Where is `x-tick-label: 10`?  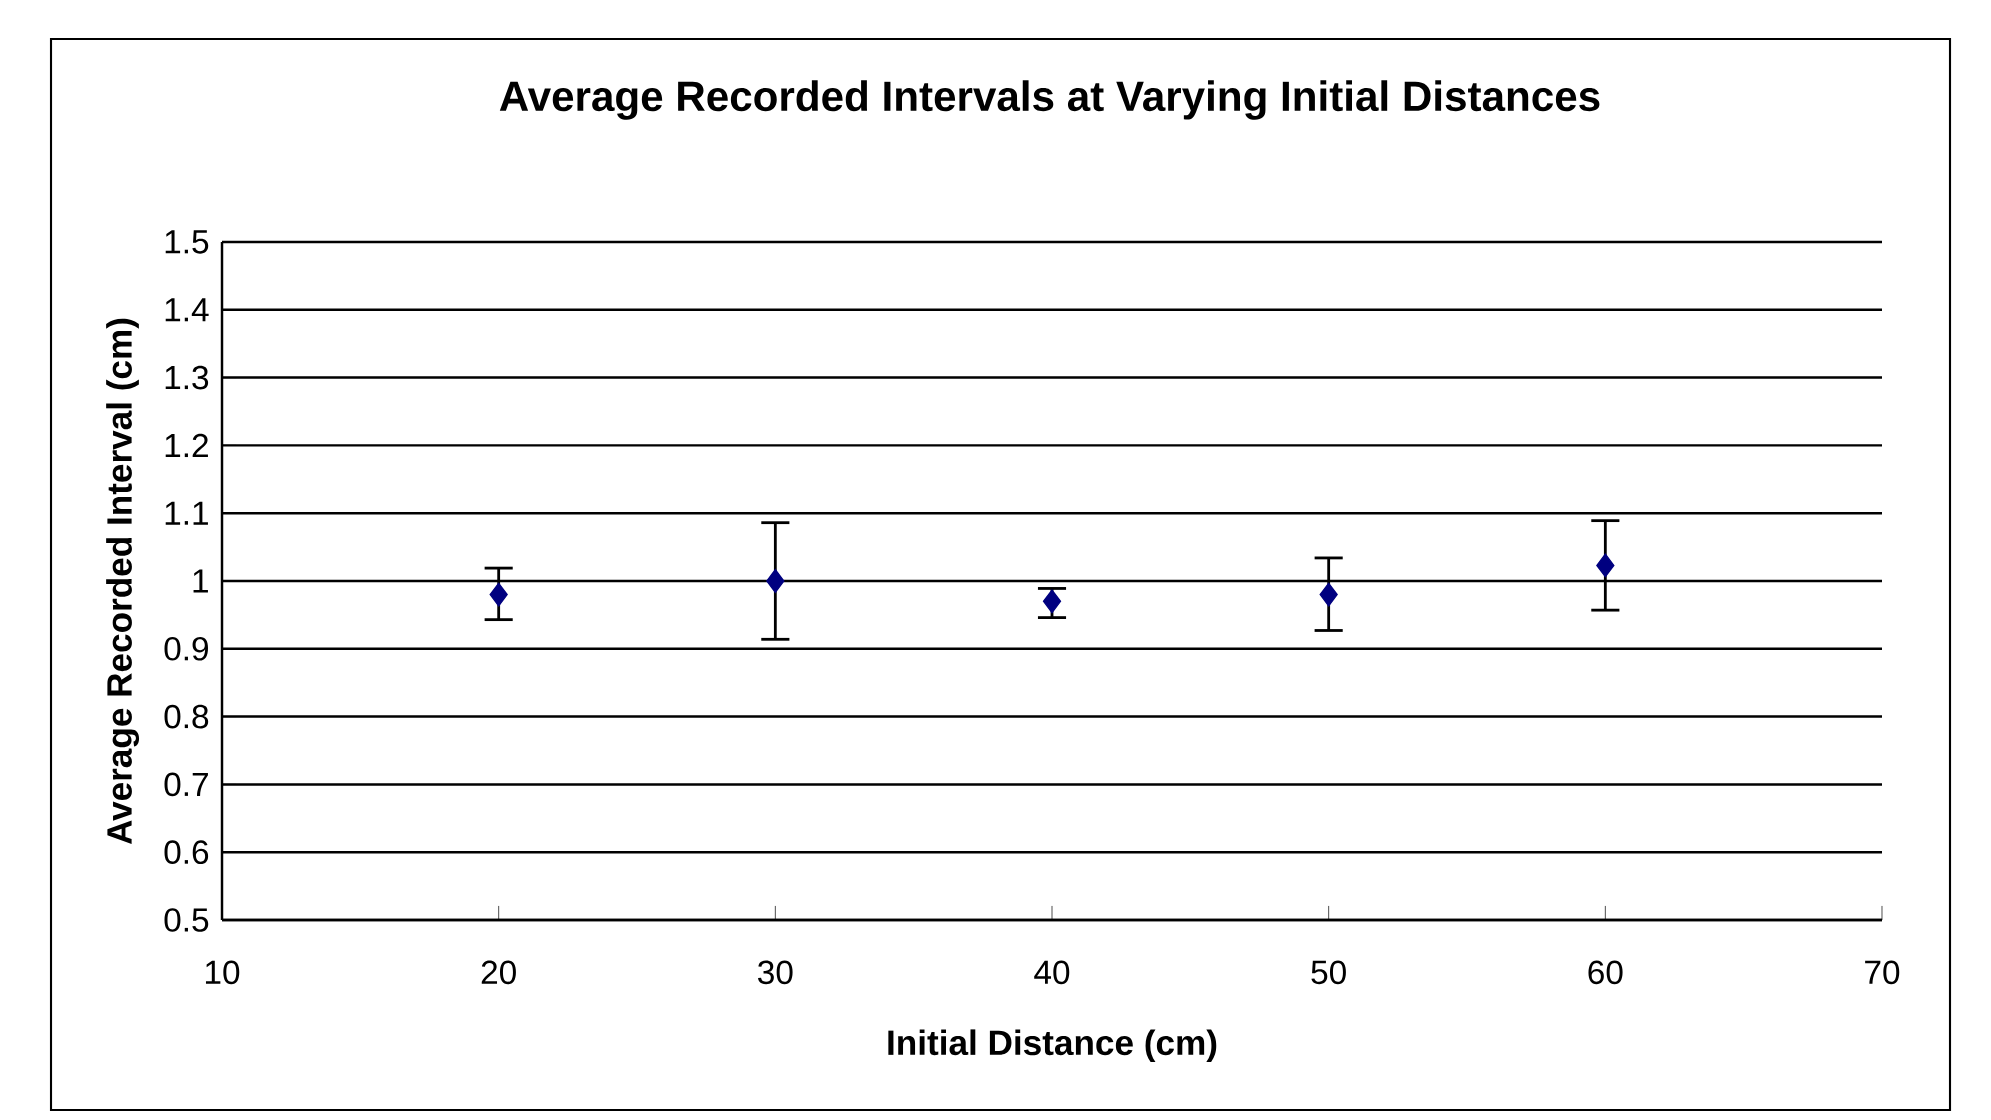 x-tick-label: 10 is located at coordinates (222, 972).